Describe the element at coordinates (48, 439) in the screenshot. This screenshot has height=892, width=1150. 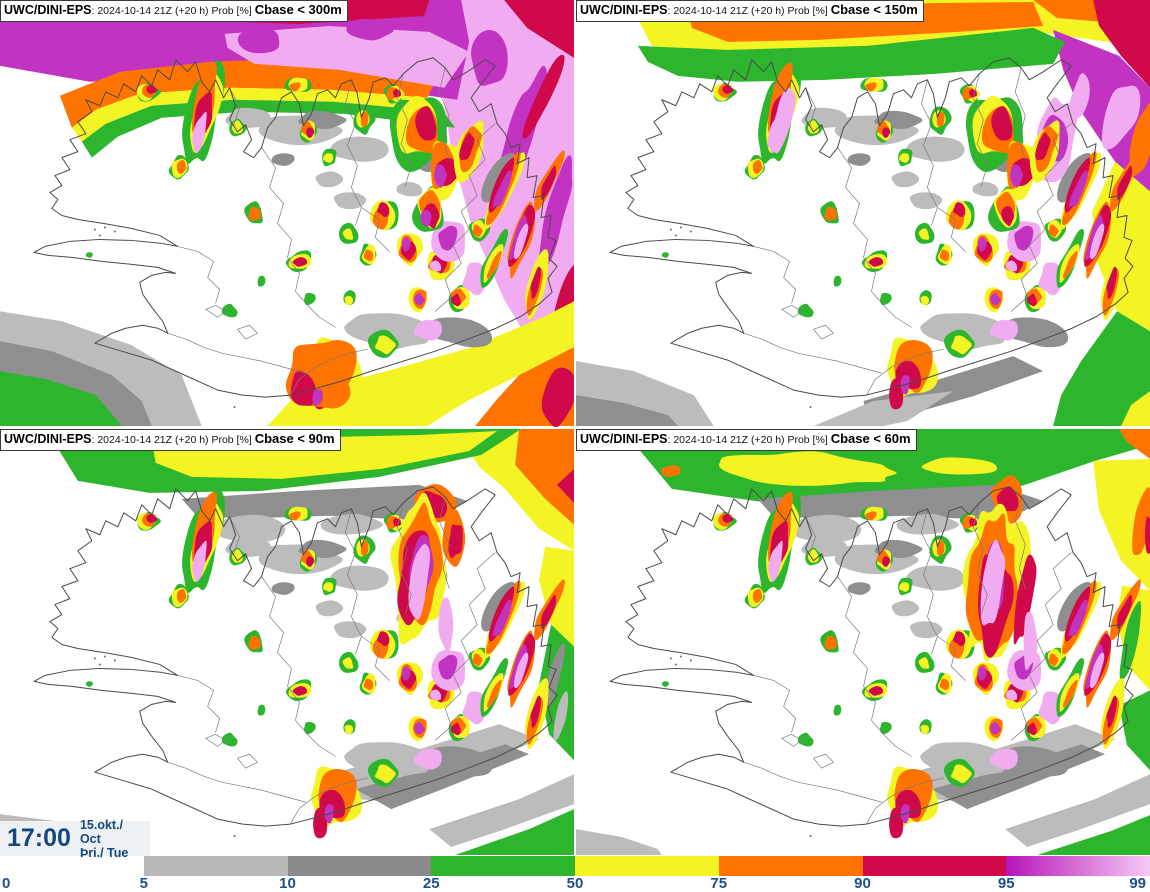
I see `model-label: UWC/DINI-EPS` at that location.